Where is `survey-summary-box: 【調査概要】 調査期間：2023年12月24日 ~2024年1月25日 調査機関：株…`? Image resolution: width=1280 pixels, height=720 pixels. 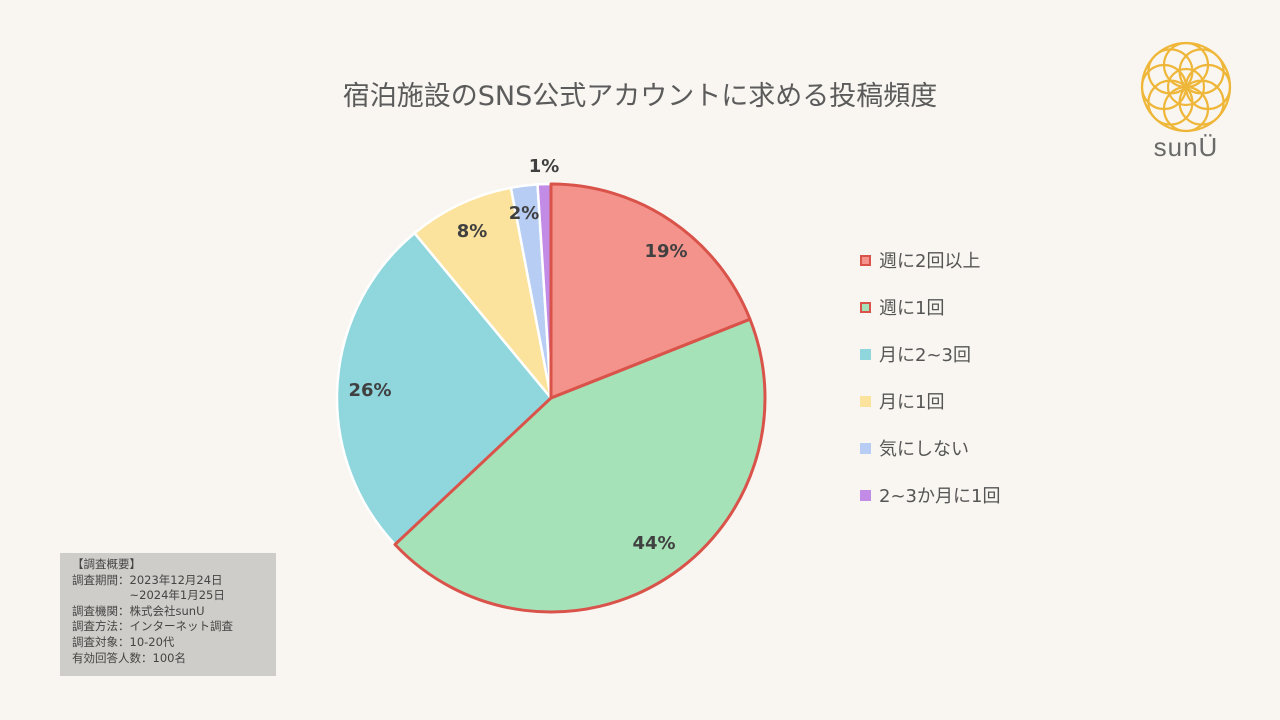
survey-summary-box: 【調査概要】 調査期間：2023年12月24日 ~2024年1月25日 調査機関：株… is located at coordinates (168, 614).